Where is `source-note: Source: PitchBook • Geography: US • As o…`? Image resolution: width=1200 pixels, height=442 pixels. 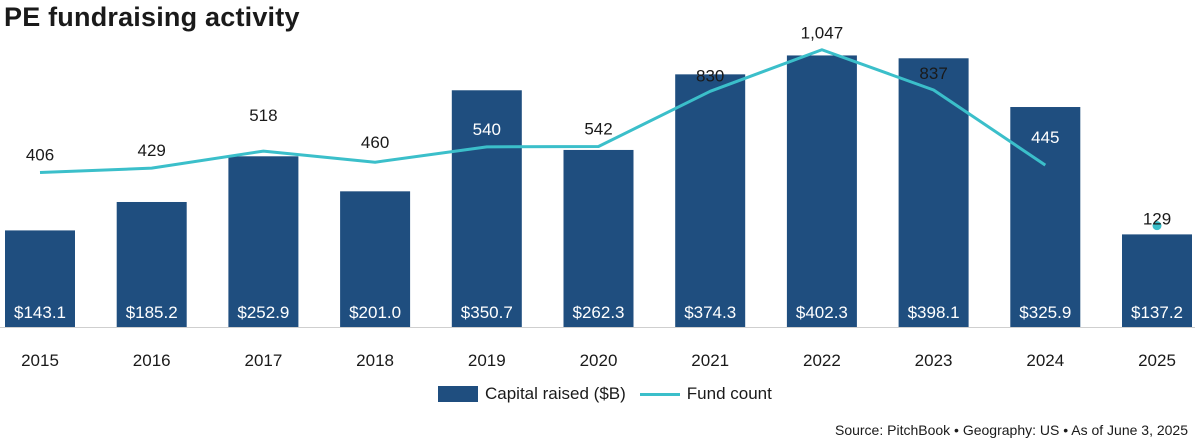 source-note: Source: PitchBook • Geography: US • As o… is located at coordinates (1011, 430).